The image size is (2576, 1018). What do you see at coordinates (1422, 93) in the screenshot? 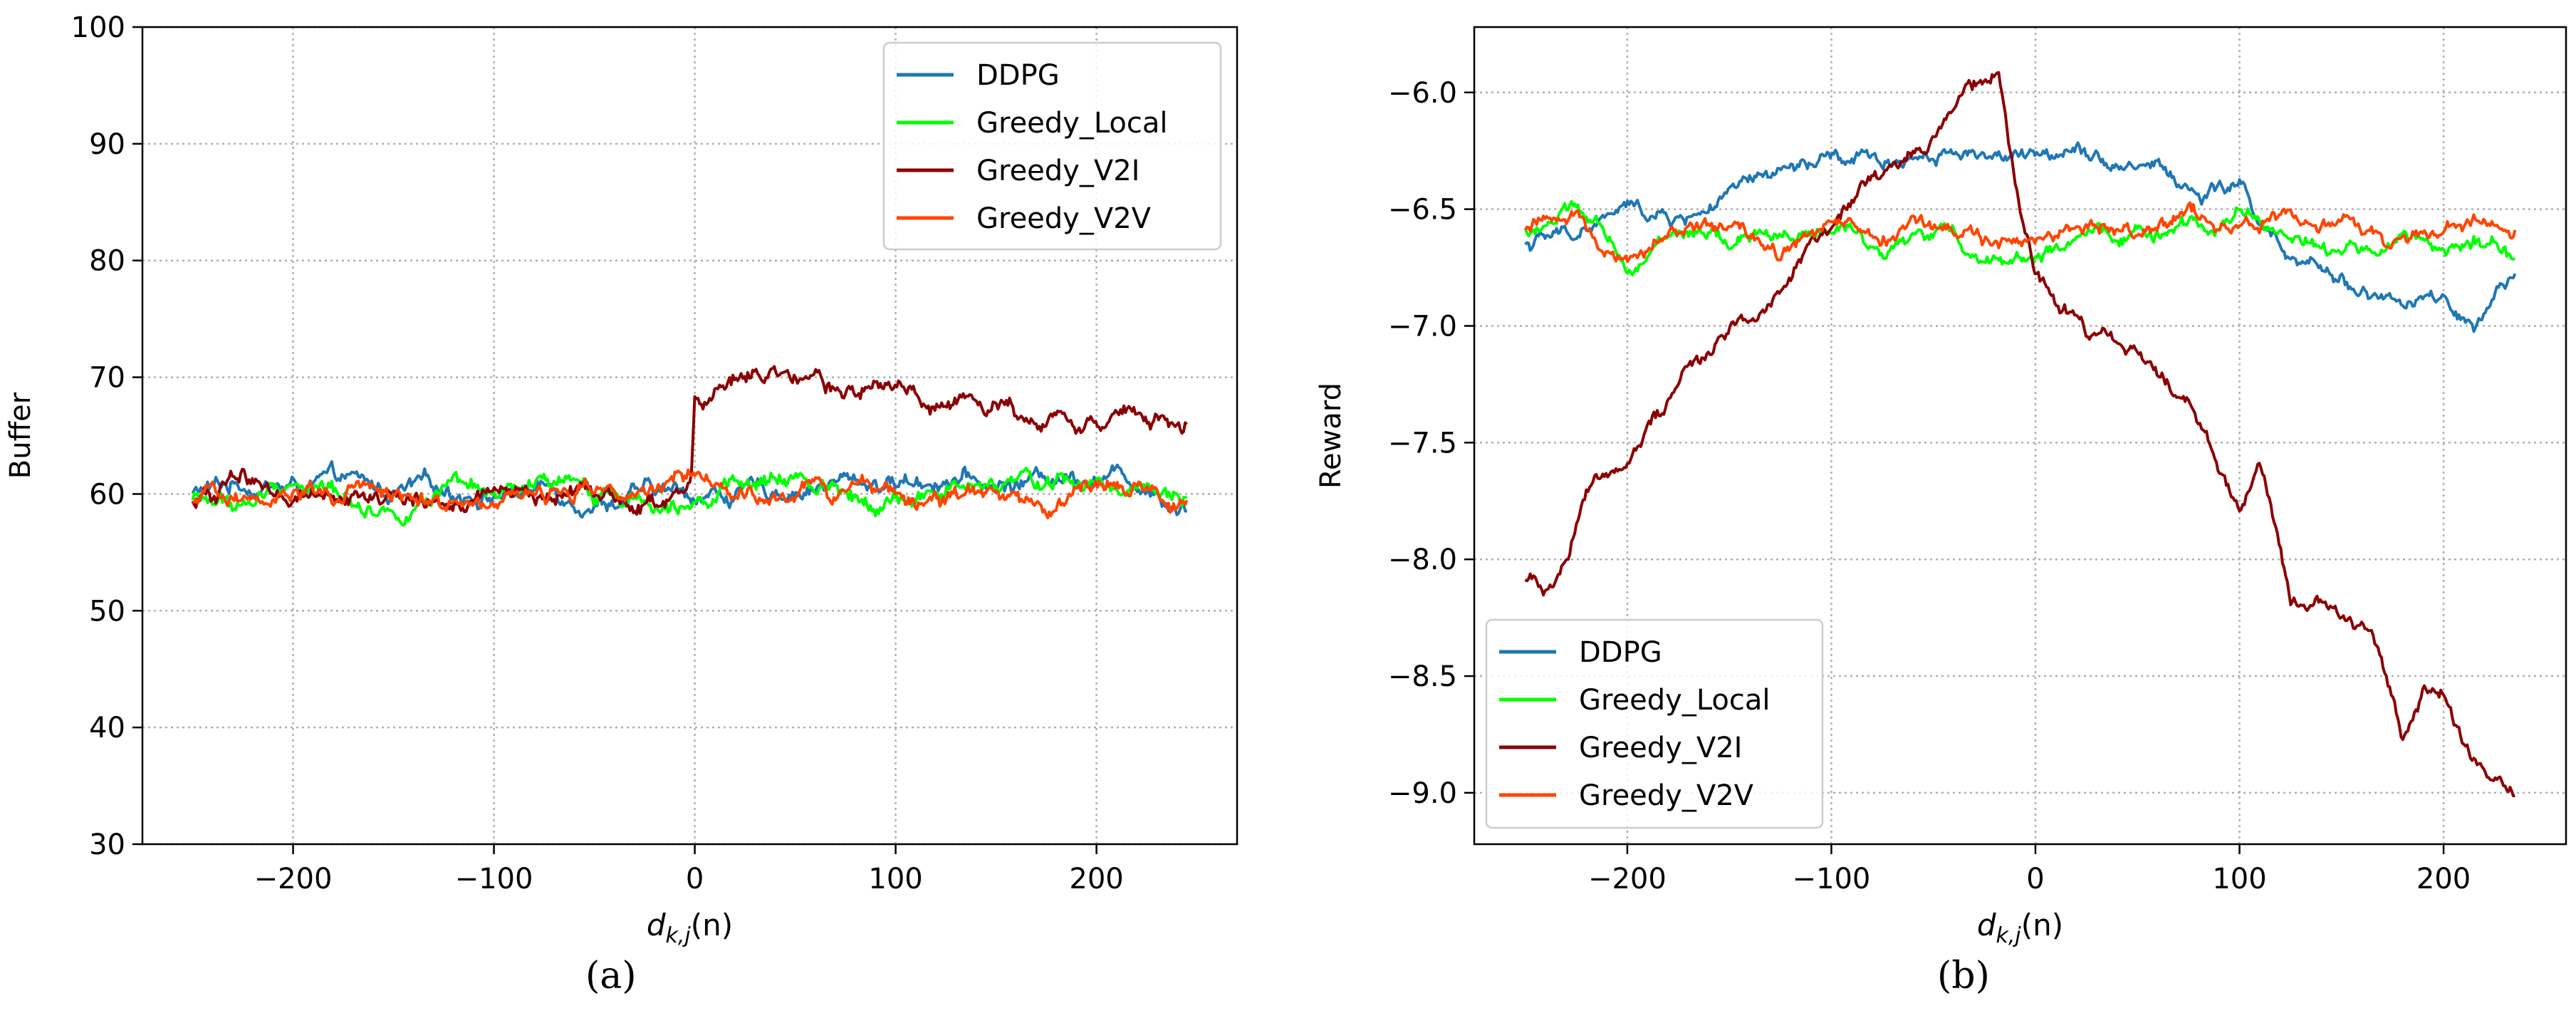
I see `y-tick-label: −6.0` at bounding box center [1422, 93].